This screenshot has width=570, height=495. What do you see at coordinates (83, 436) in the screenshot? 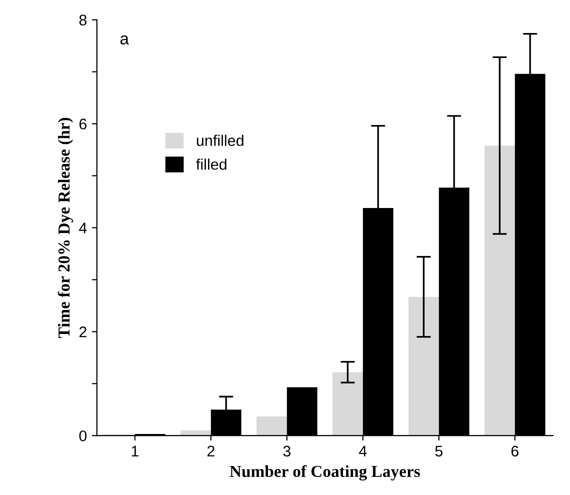
I see `y-tick-label: 0` at bounding box center [83, 436].